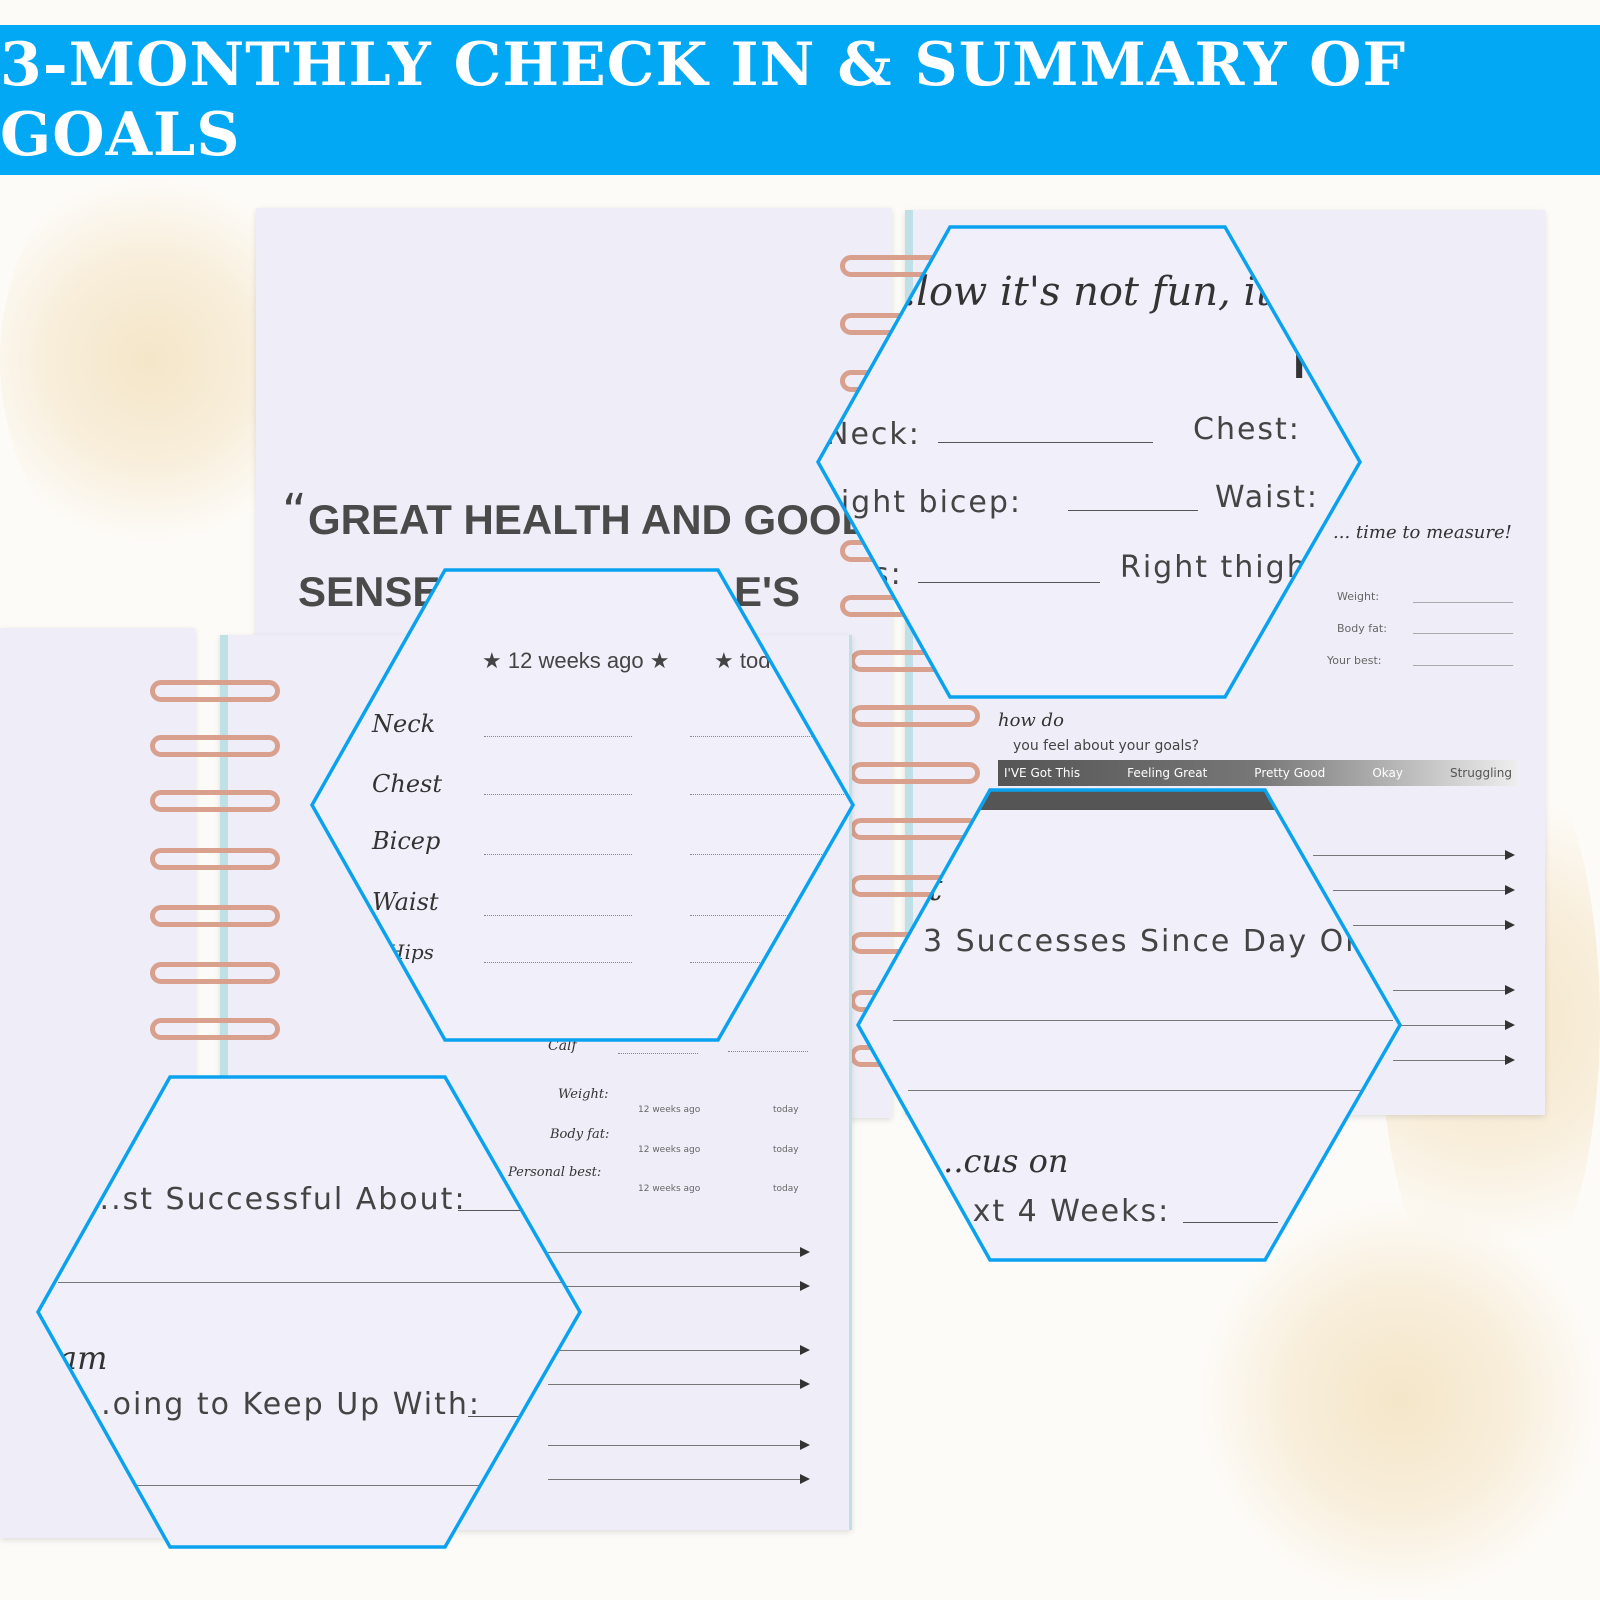 This screenshot has height=1600, width=1600. Describe the element at coordinates (405, 902) in the screenshot. I see `row-waist: Waist` at that location.